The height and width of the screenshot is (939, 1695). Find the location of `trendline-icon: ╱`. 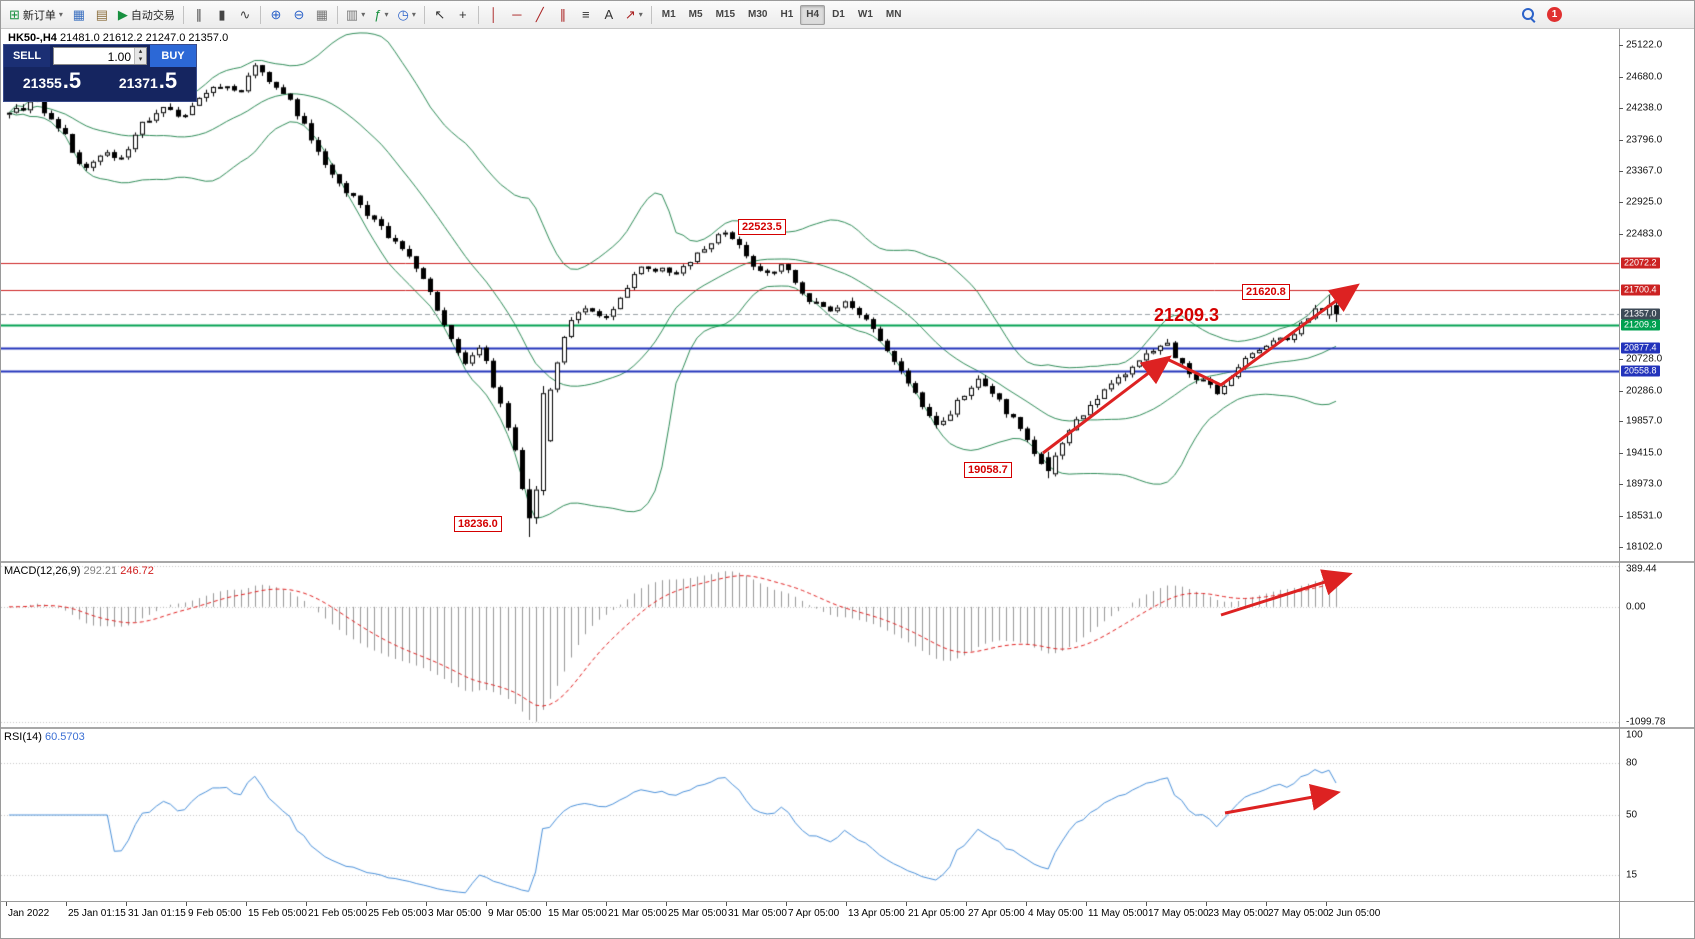

trendline-icon: ╱ is located at coordinates (539, 14).